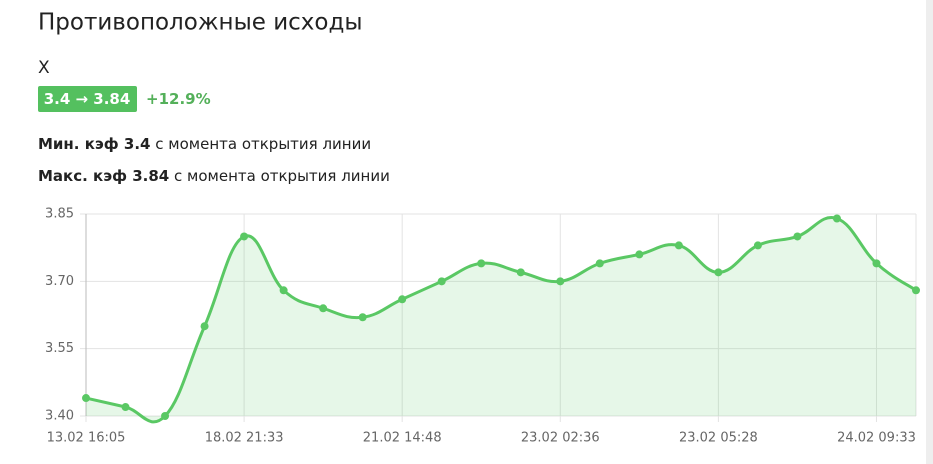 Image resolution: width=933 pixels, height=464 pixels. What do you see at coordinates (59, 348) in the screenshot?
I see `y-tick-label: 3.55` at bounding box center [59, 348].